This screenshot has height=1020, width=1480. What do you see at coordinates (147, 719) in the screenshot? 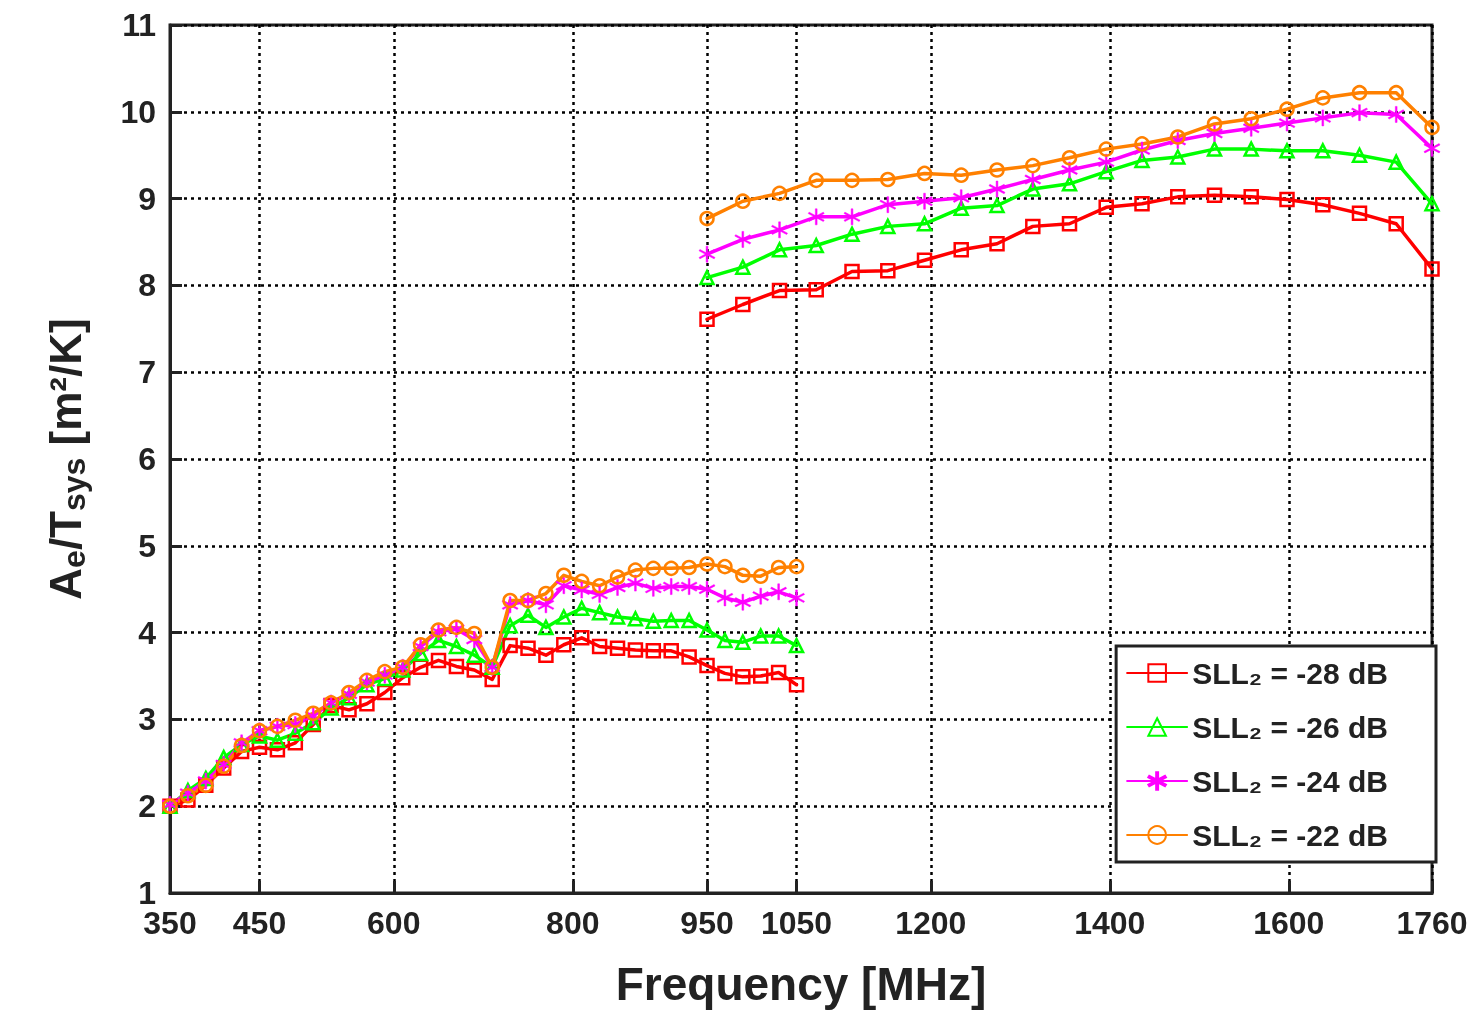
I see `y-tick-label: 3` at bounding box center [147, 719].